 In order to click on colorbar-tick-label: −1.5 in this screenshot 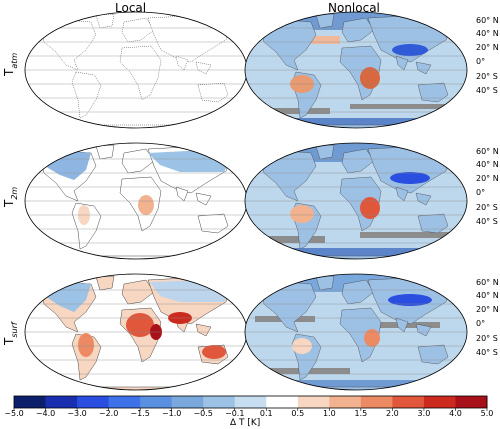, I will do `click(140, 413)`.